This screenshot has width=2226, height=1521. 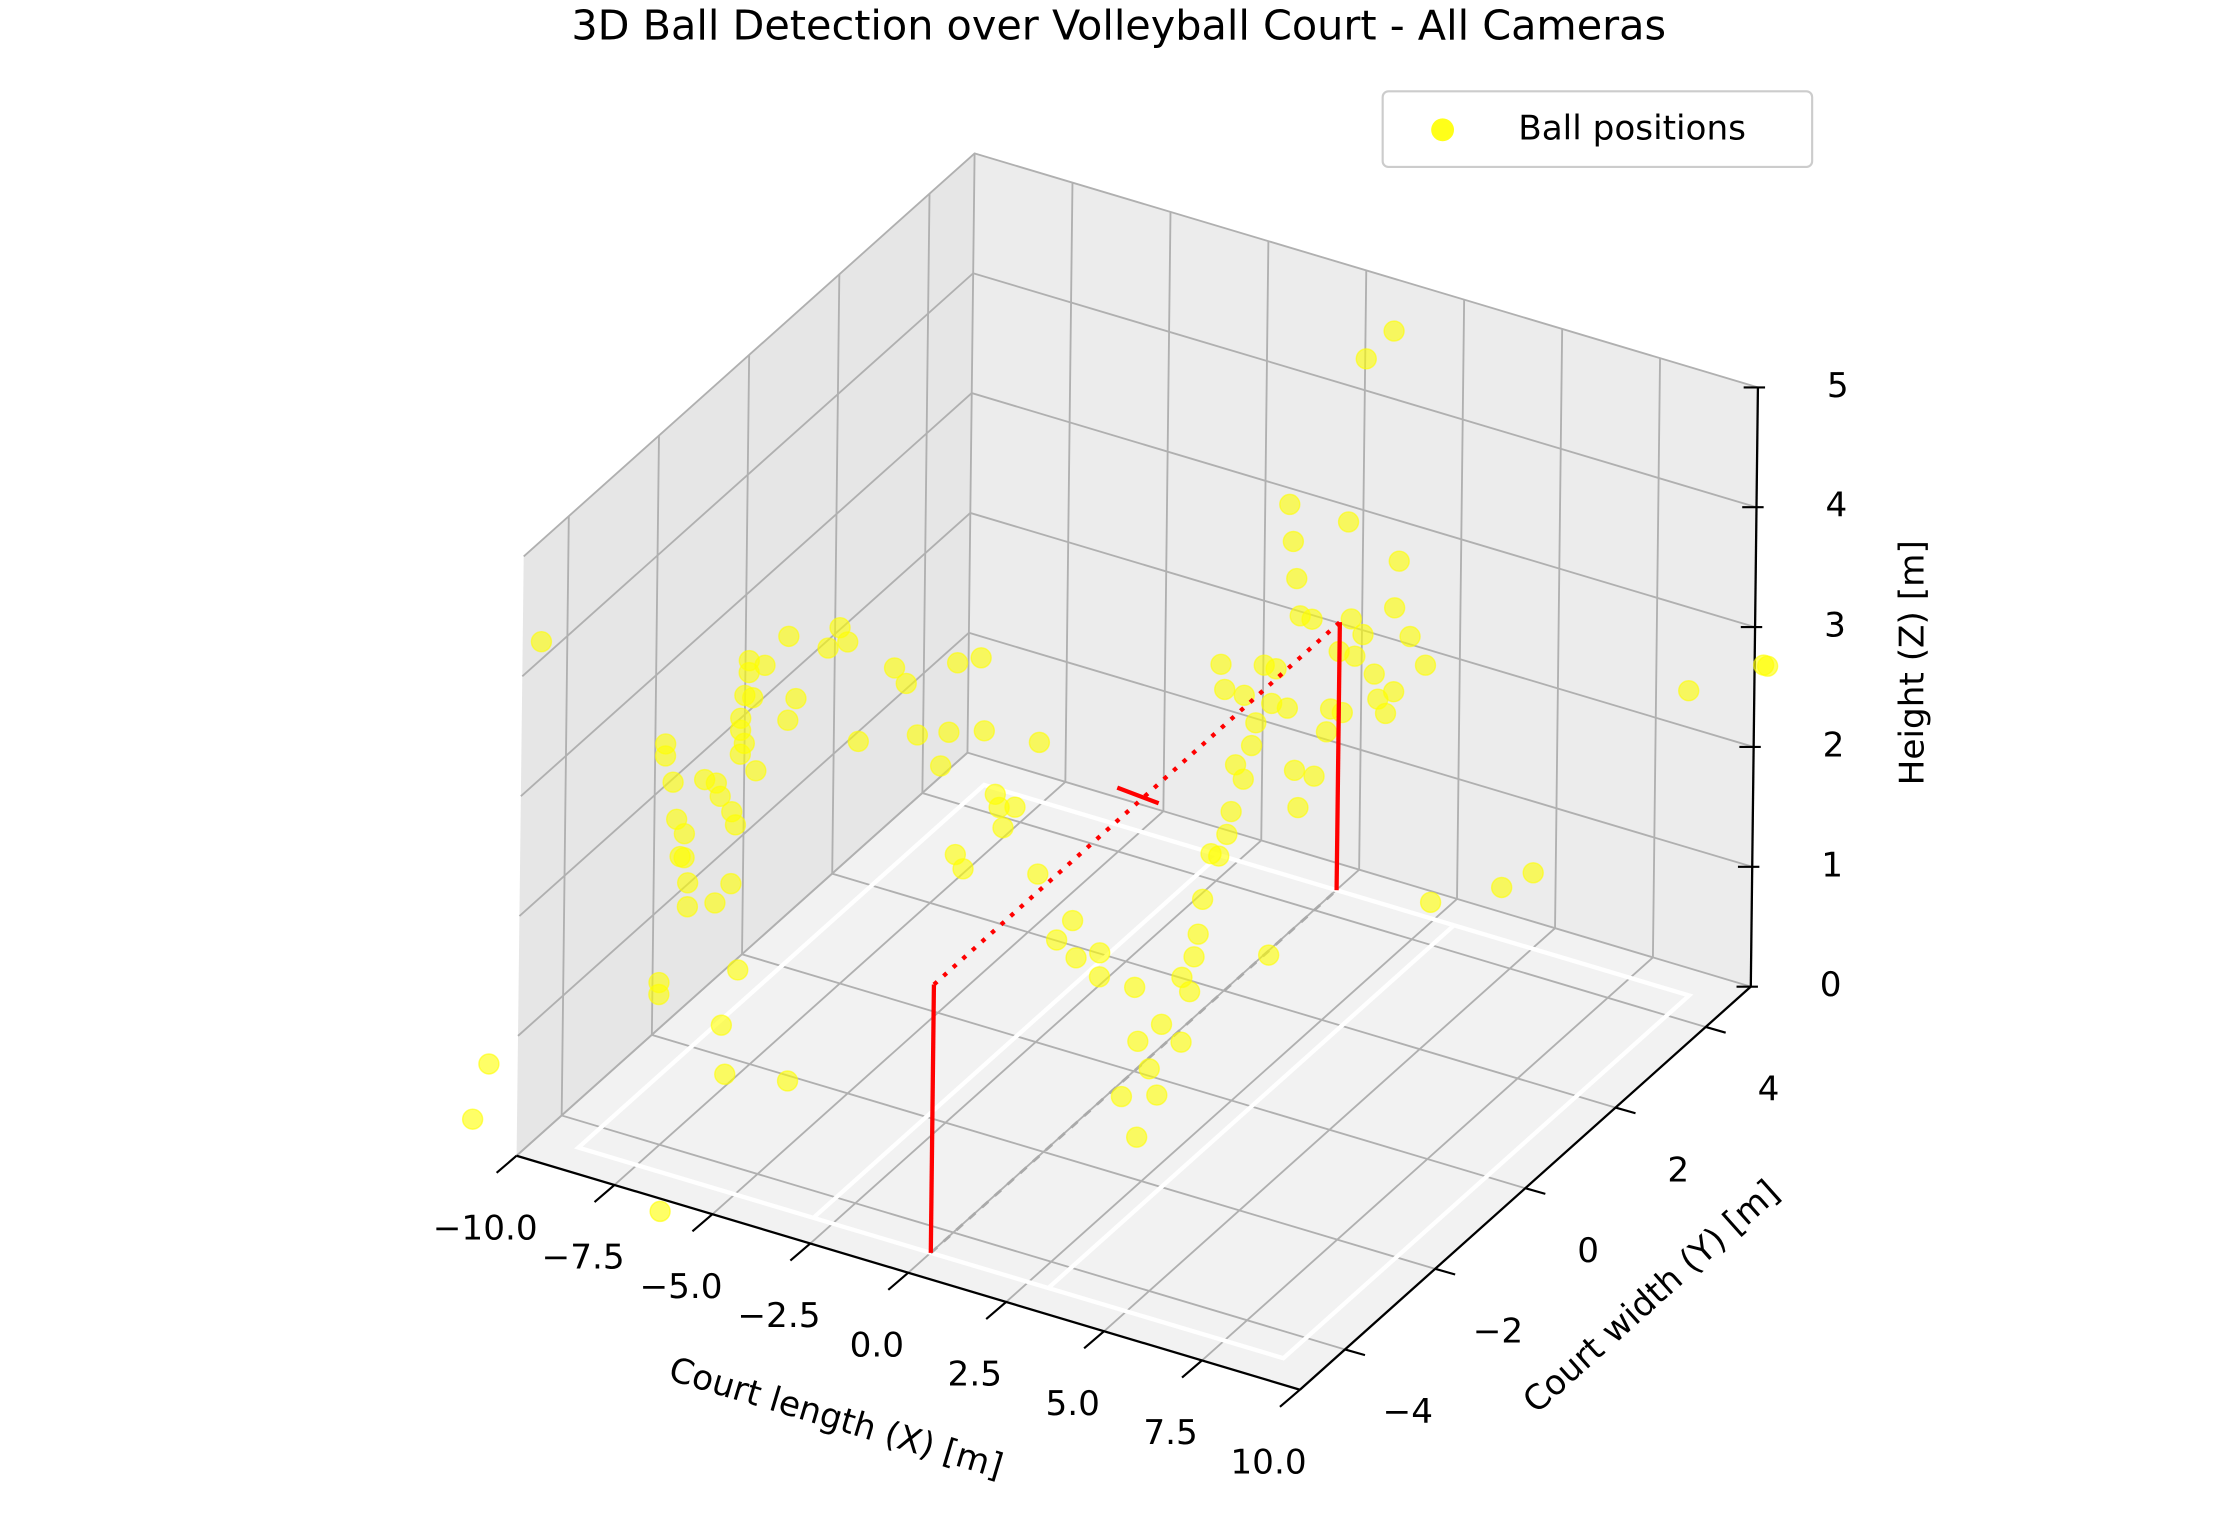 What do you see at coordinates (1832, 865) in the screenshot?
I see `z-tick-label: 1` at bounding box center [1832, 865].